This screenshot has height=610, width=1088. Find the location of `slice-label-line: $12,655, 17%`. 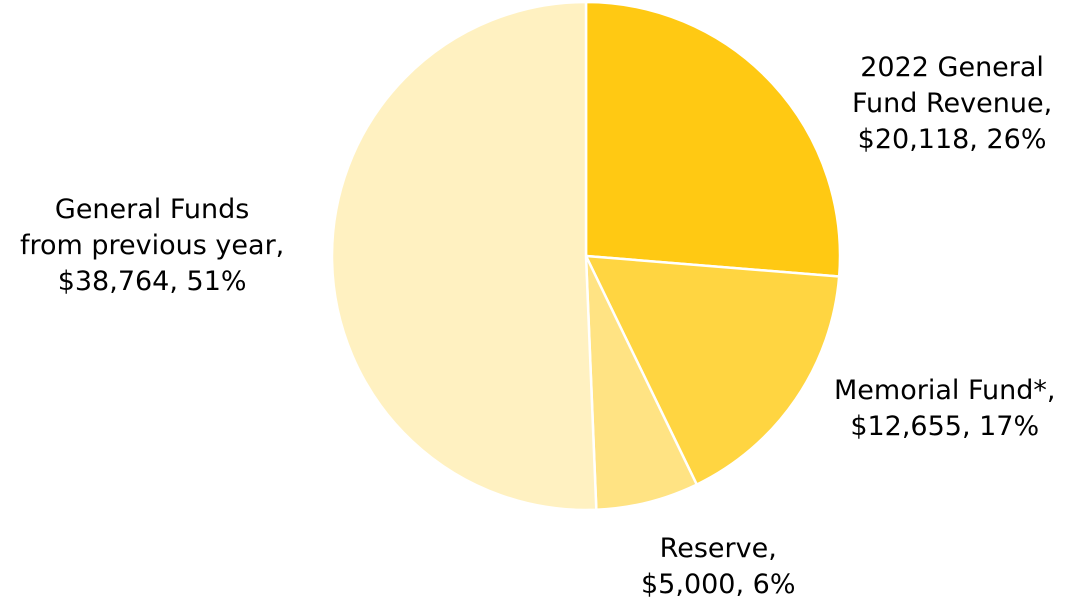

slice-label-line: $12,655, 17% is located at coordinates (945, 426).